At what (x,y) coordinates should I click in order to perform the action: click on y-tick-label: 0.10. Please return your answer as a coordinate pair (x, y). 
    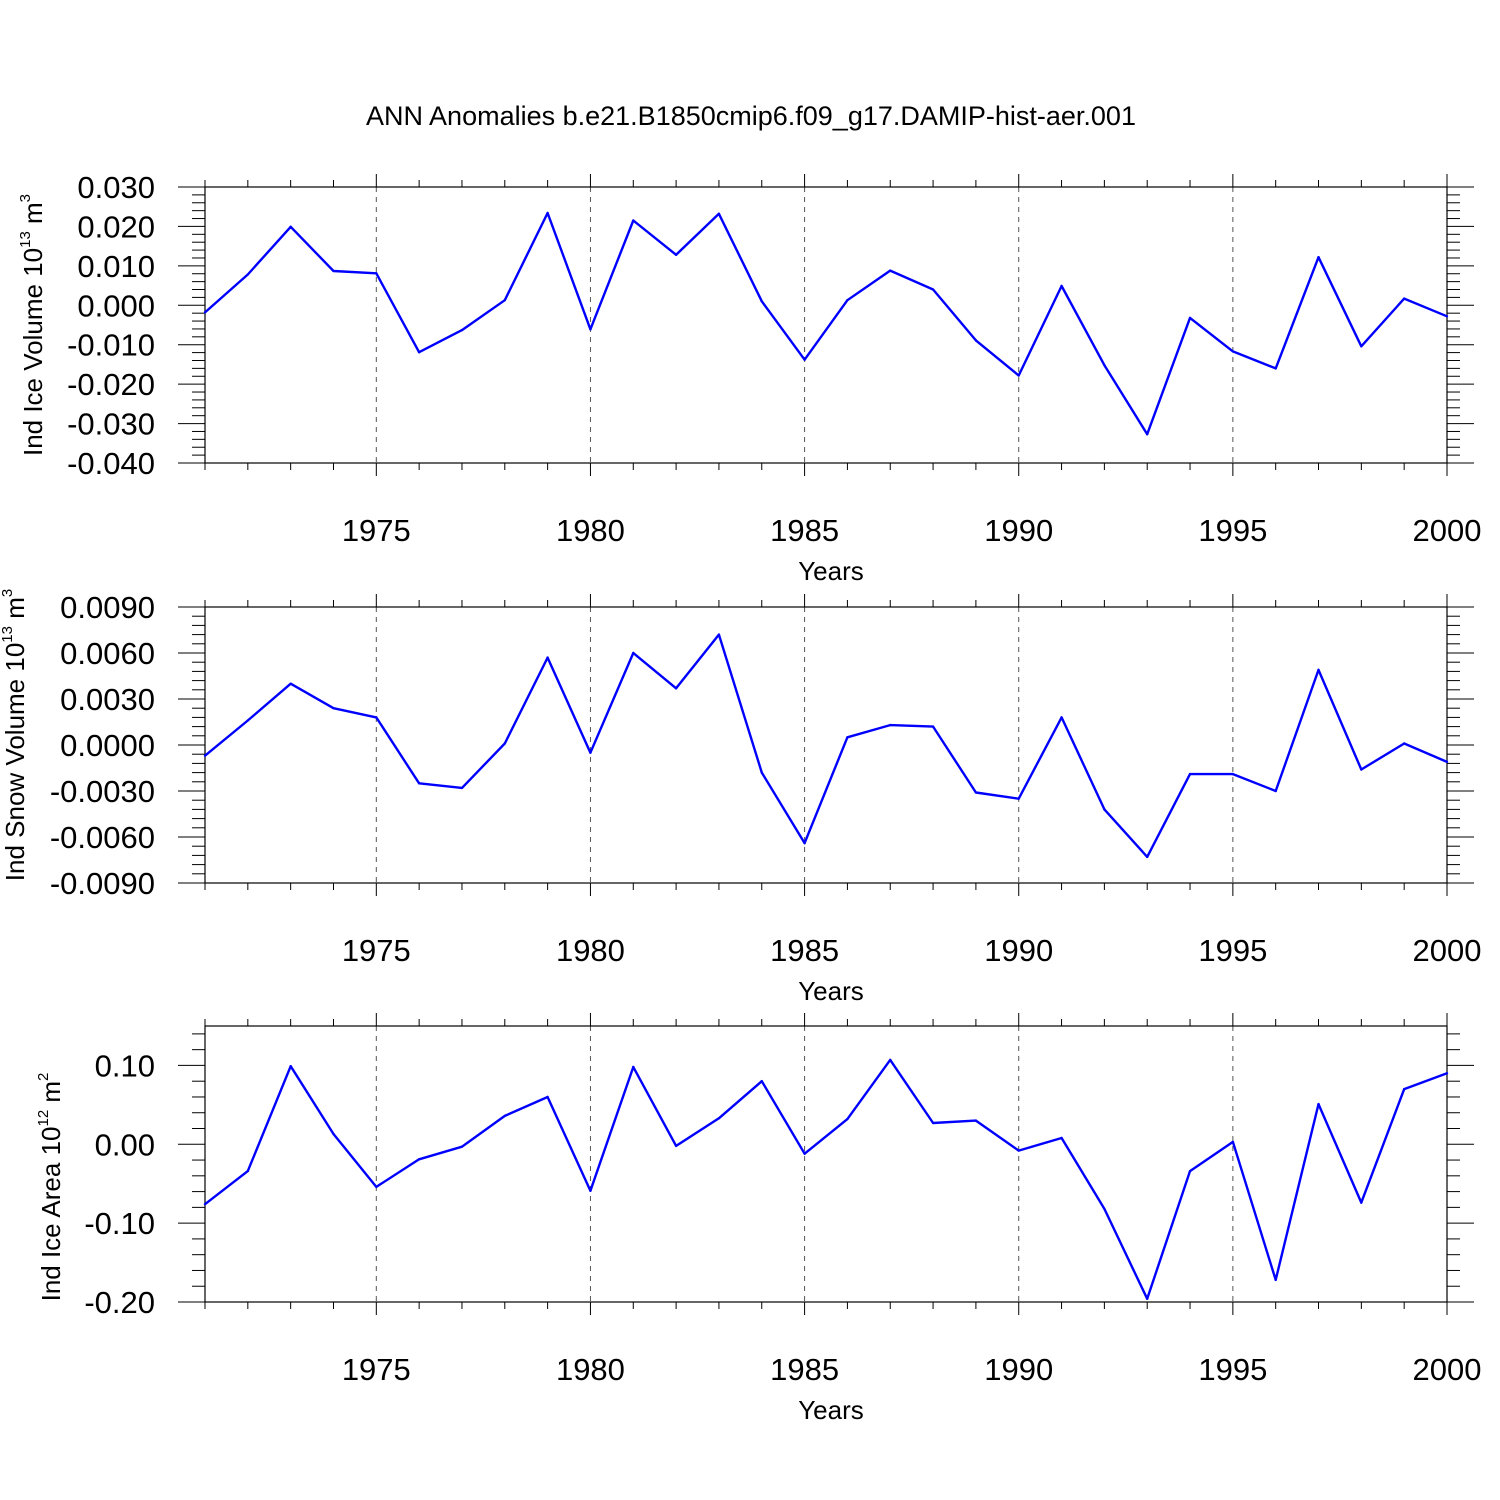
    Looking at the image, I should click on (125, 1065).